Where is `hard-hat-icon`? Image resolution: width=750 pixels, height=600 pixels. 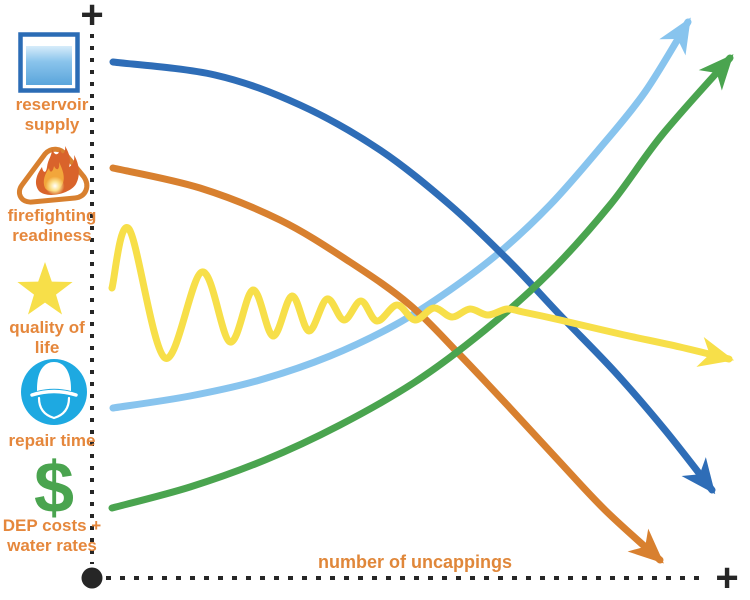
hard-hat-icon is located at coordinates (54, 392).